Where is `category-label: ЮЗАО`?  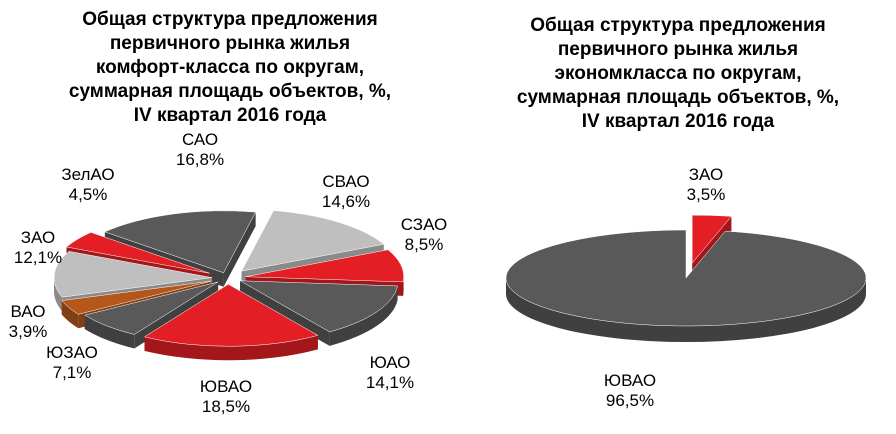 category-label: ЮЗАО is located at coordinates (72, 352).